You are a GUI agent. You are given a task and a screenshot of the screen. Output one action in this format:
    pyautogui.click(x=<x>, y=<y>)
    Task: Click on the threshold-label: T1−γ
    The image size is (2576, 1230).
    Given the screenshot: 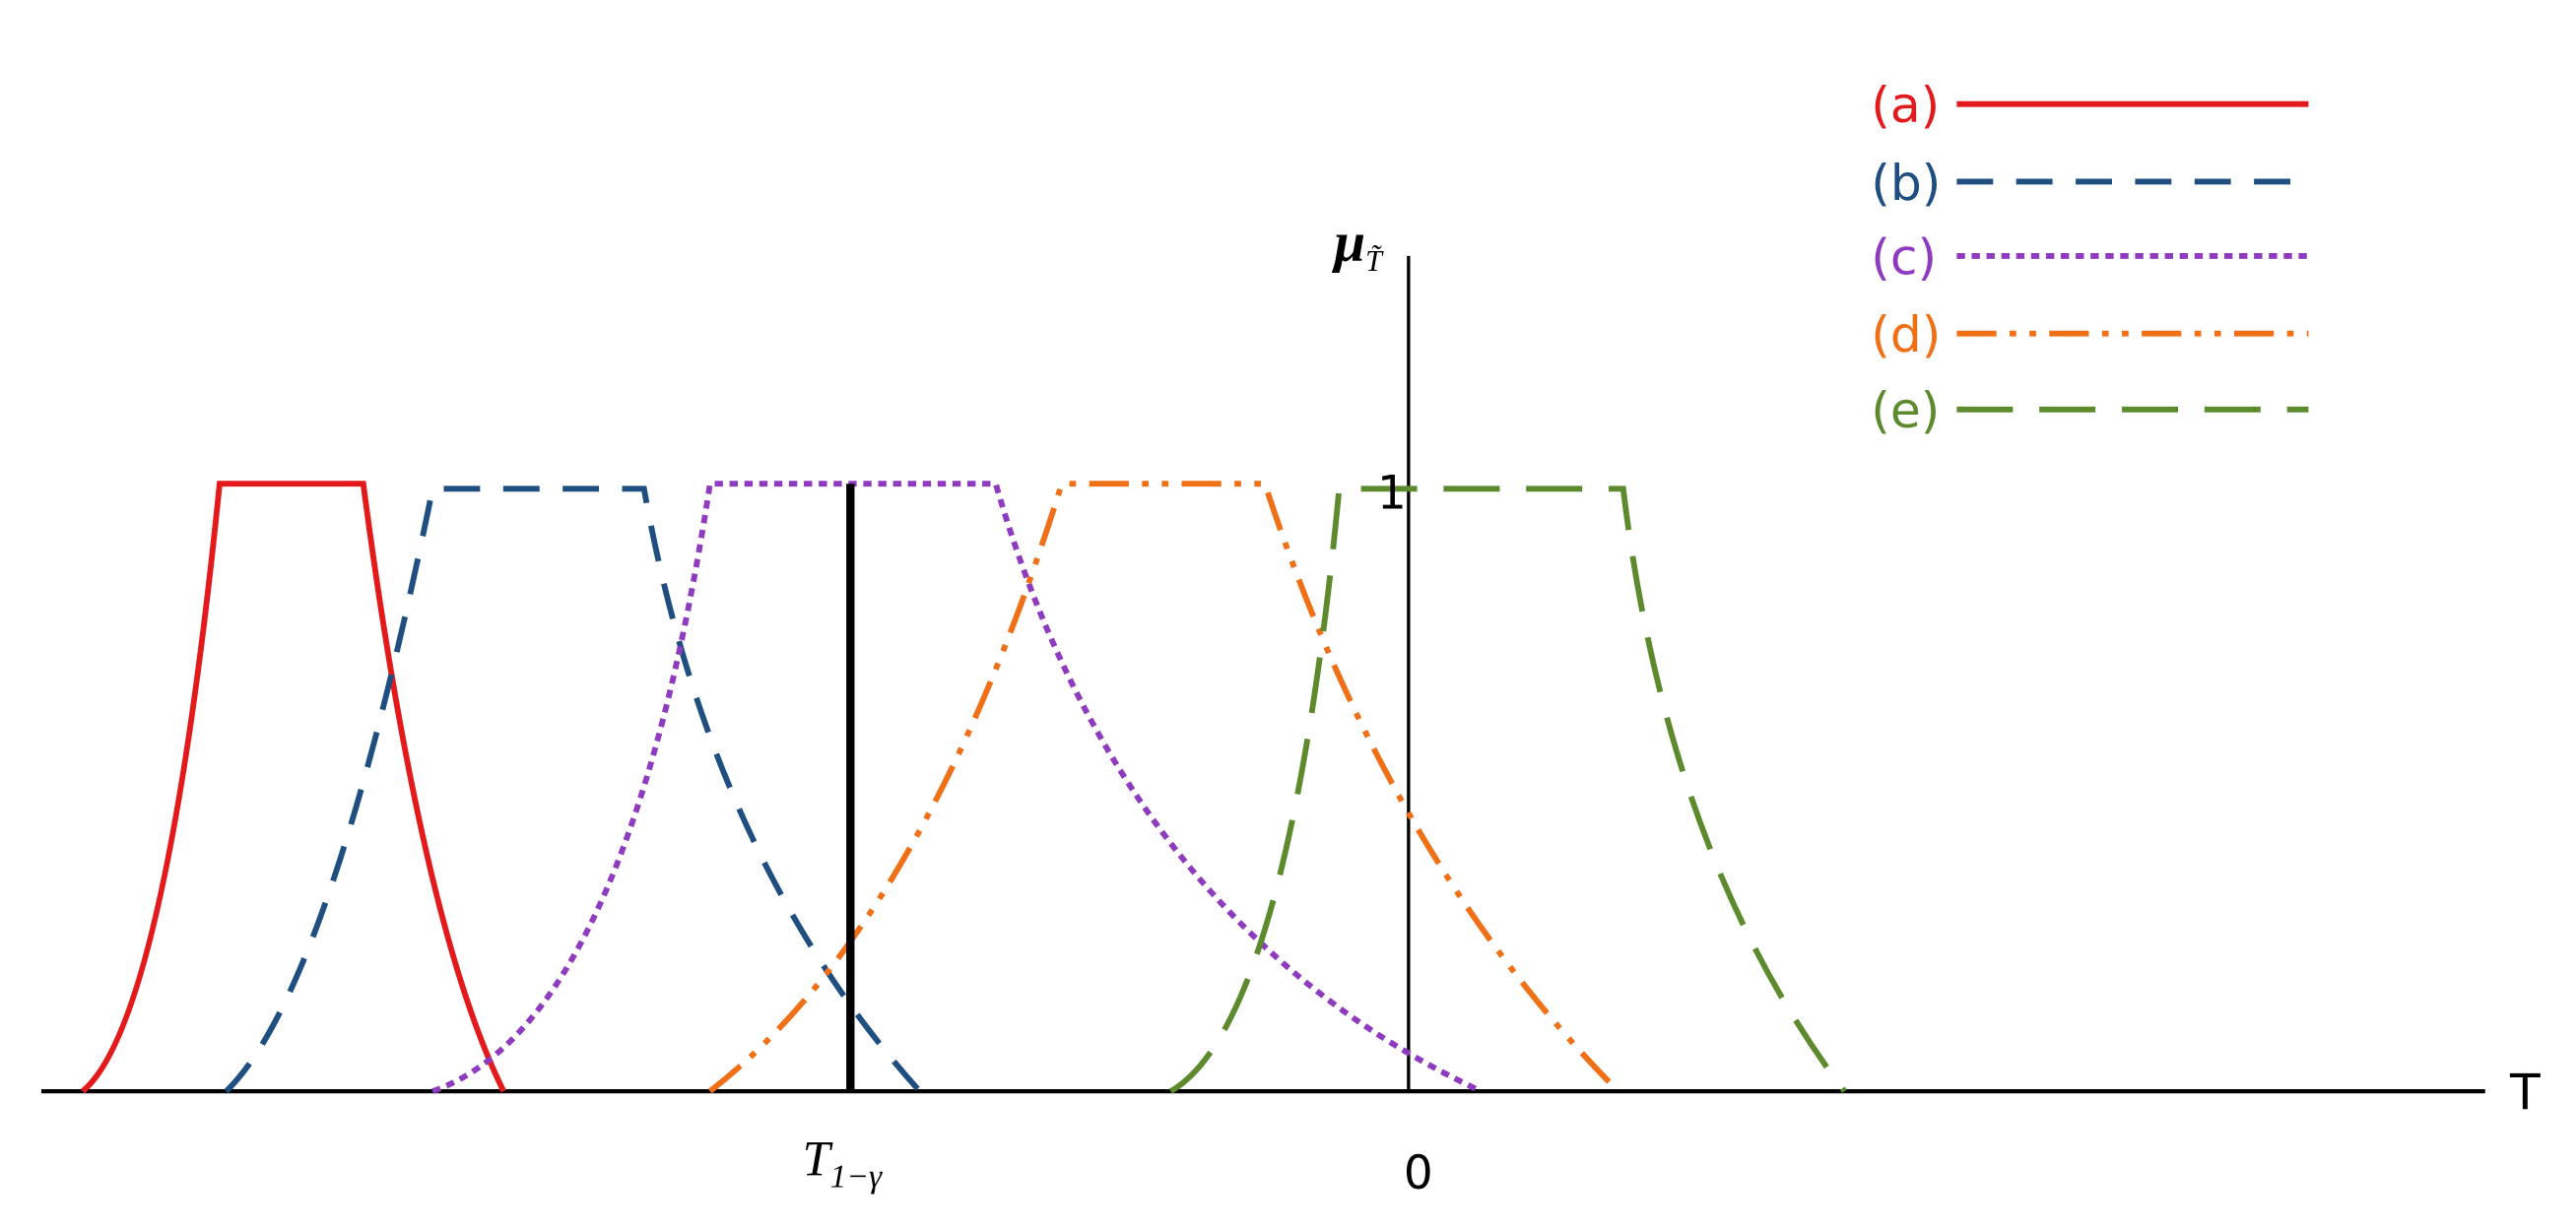 What is the action you would take?
    pyautogui.click(x=843, y=1164)
    